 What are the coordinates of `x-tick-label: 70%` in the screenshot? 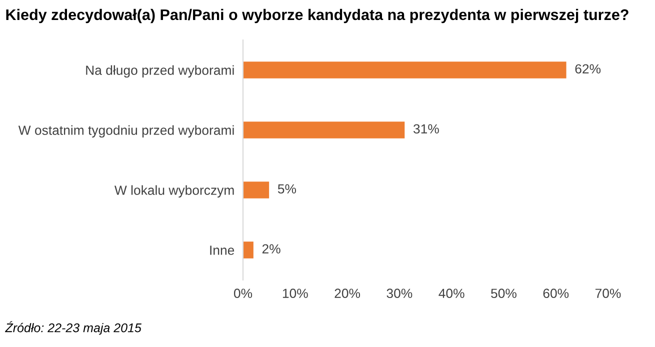 It's located at (608, 293).